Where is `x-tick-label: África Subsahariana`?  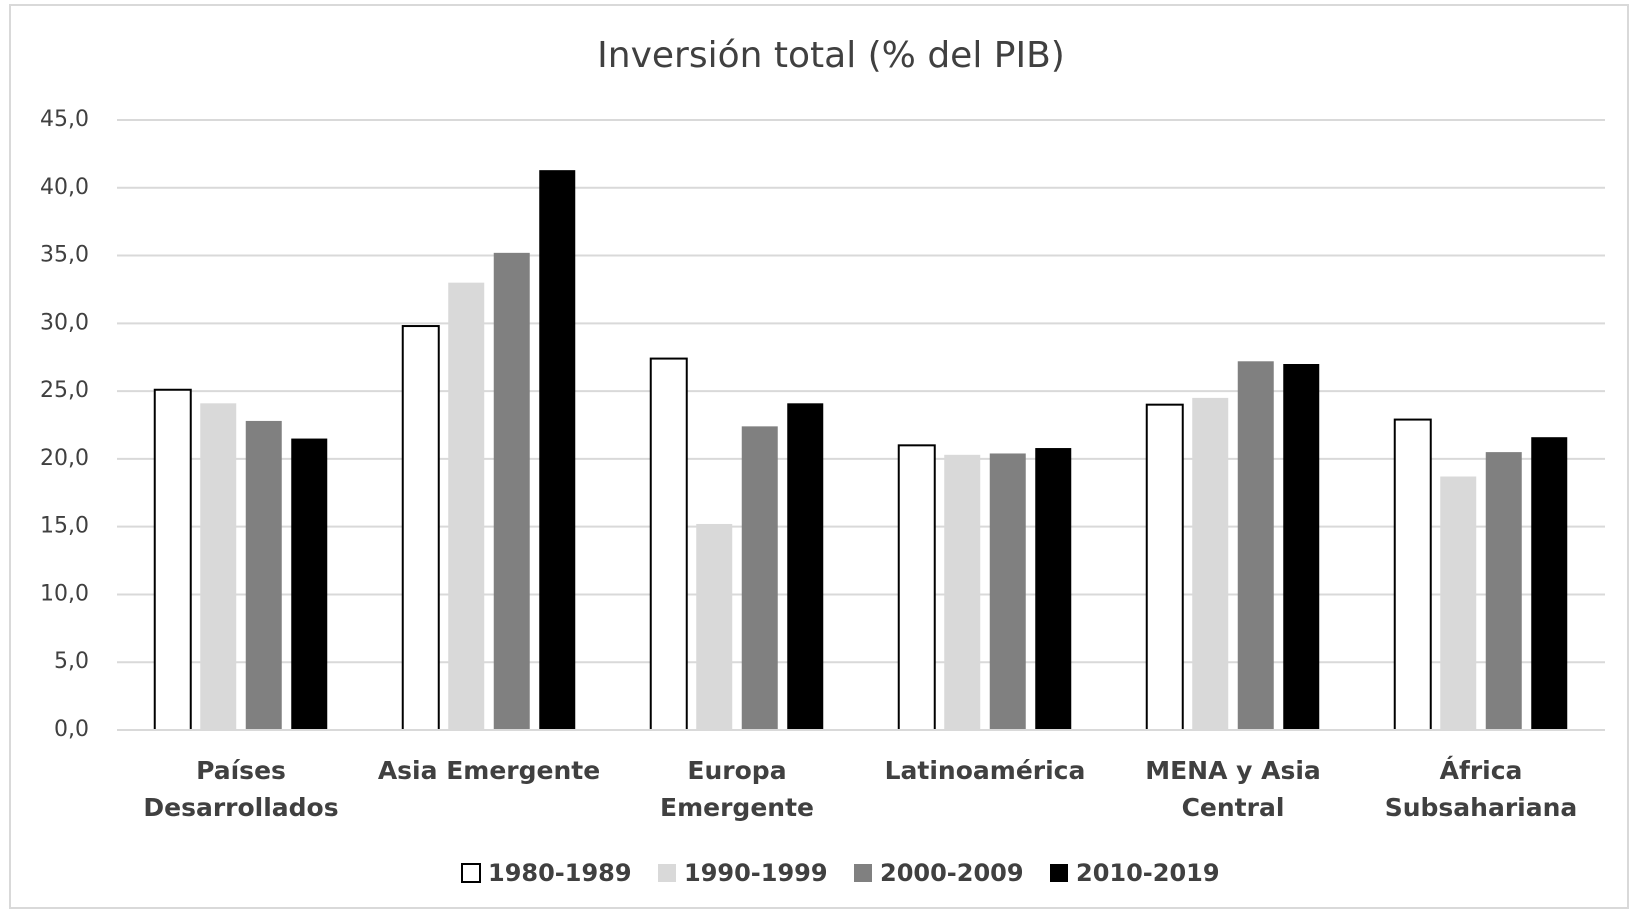
x-tick-label: África Subsahariana is located at coordinates (1481, 789).